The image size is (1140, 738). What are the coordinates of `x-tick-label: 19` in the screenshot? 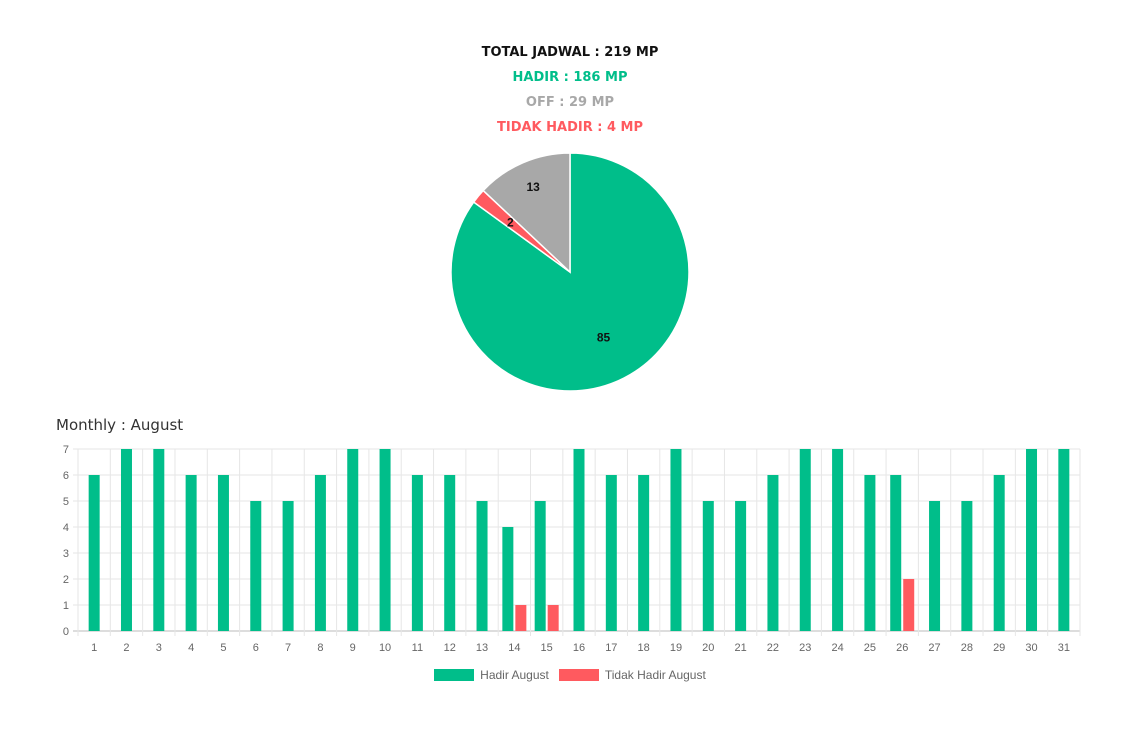 It's located at (676, 648).